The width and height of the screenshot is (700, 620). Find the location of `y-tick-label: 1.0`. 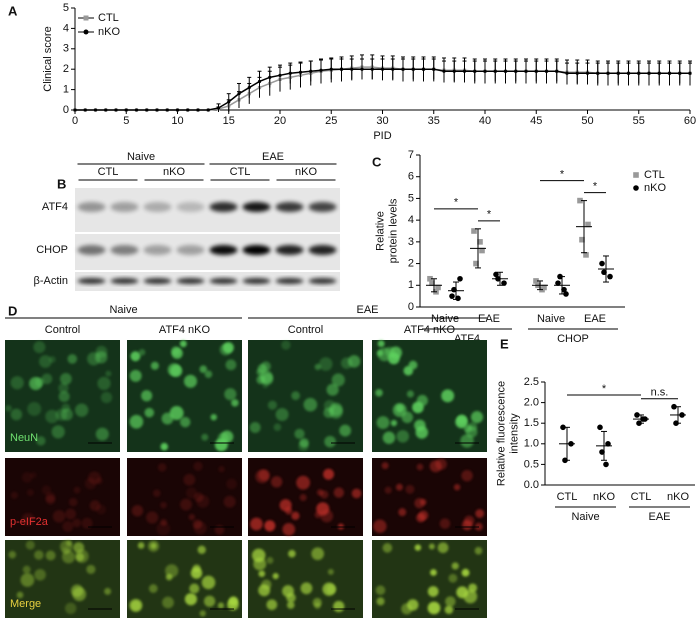

y-tick-label: 1.0 is located at coordinates (531, 444).